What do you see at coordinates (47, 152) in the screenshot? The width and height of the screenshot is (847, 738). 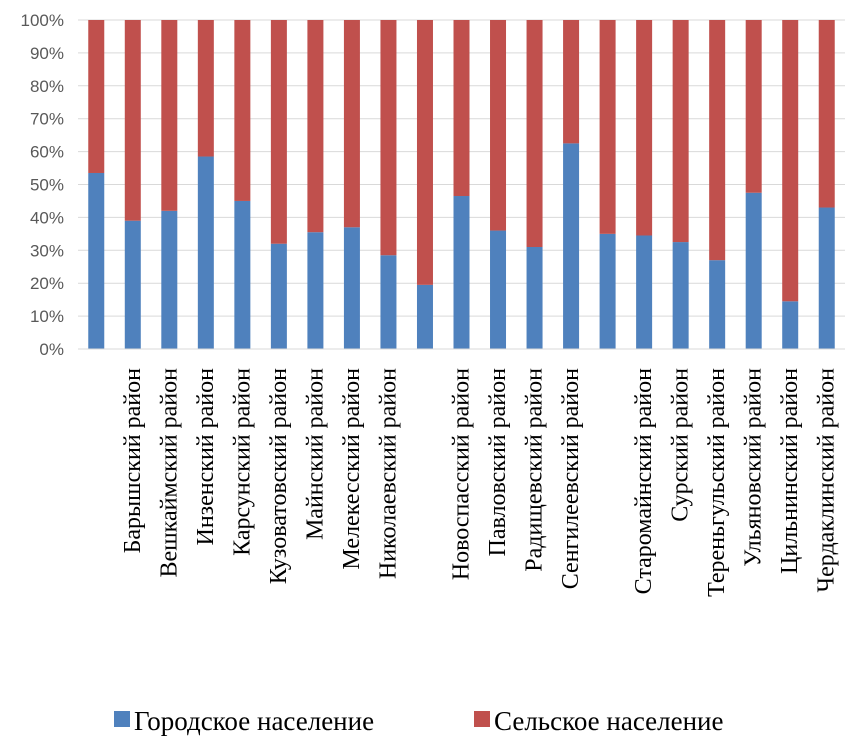 I see `y-tick-label: 60%` at bounding box center [47, 152].